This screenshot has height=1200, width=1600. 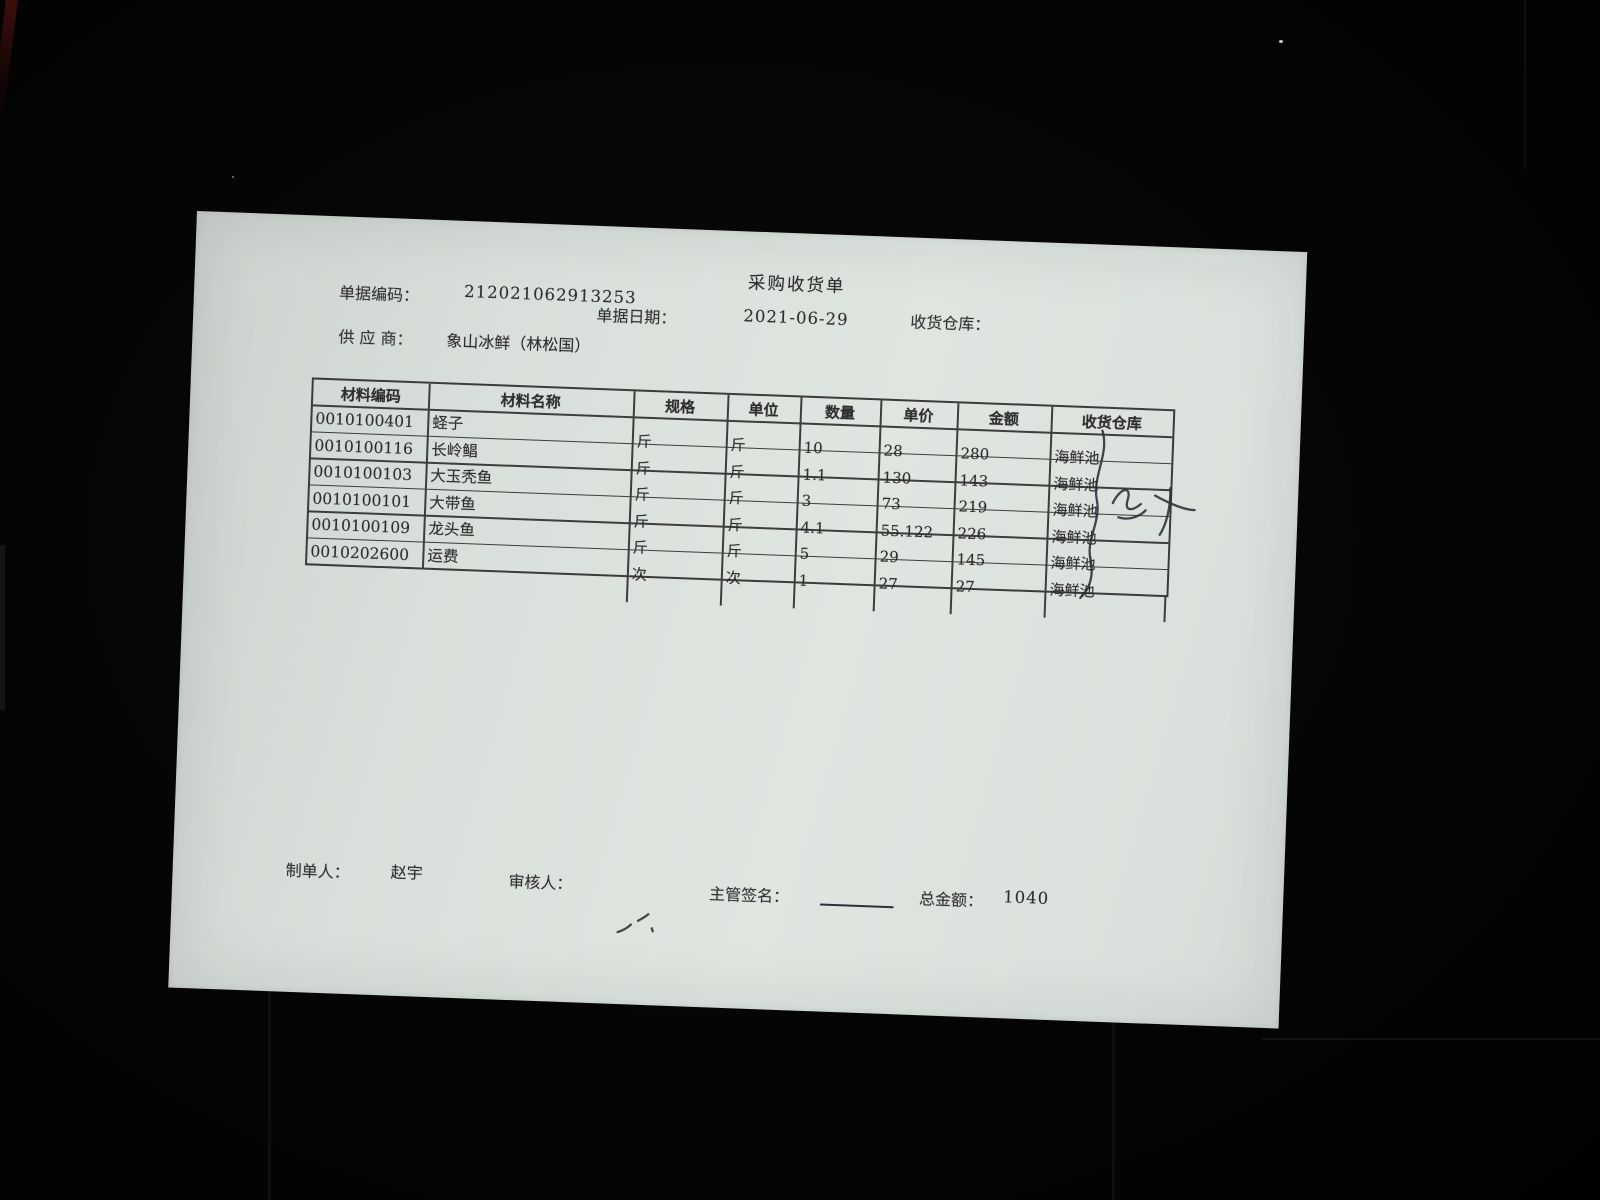 What do you see at coordinates (636, 316) in the screenshot?
I see `date-label: 单据日期：` at bounding box center [636, 316].